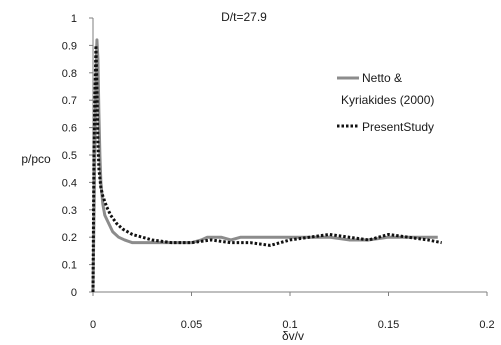 This screenshot has height=345, width=501. Describe the element at coordinates (69, 74) in the screenshot. I see `y-tick-label: 0.8` at that location.